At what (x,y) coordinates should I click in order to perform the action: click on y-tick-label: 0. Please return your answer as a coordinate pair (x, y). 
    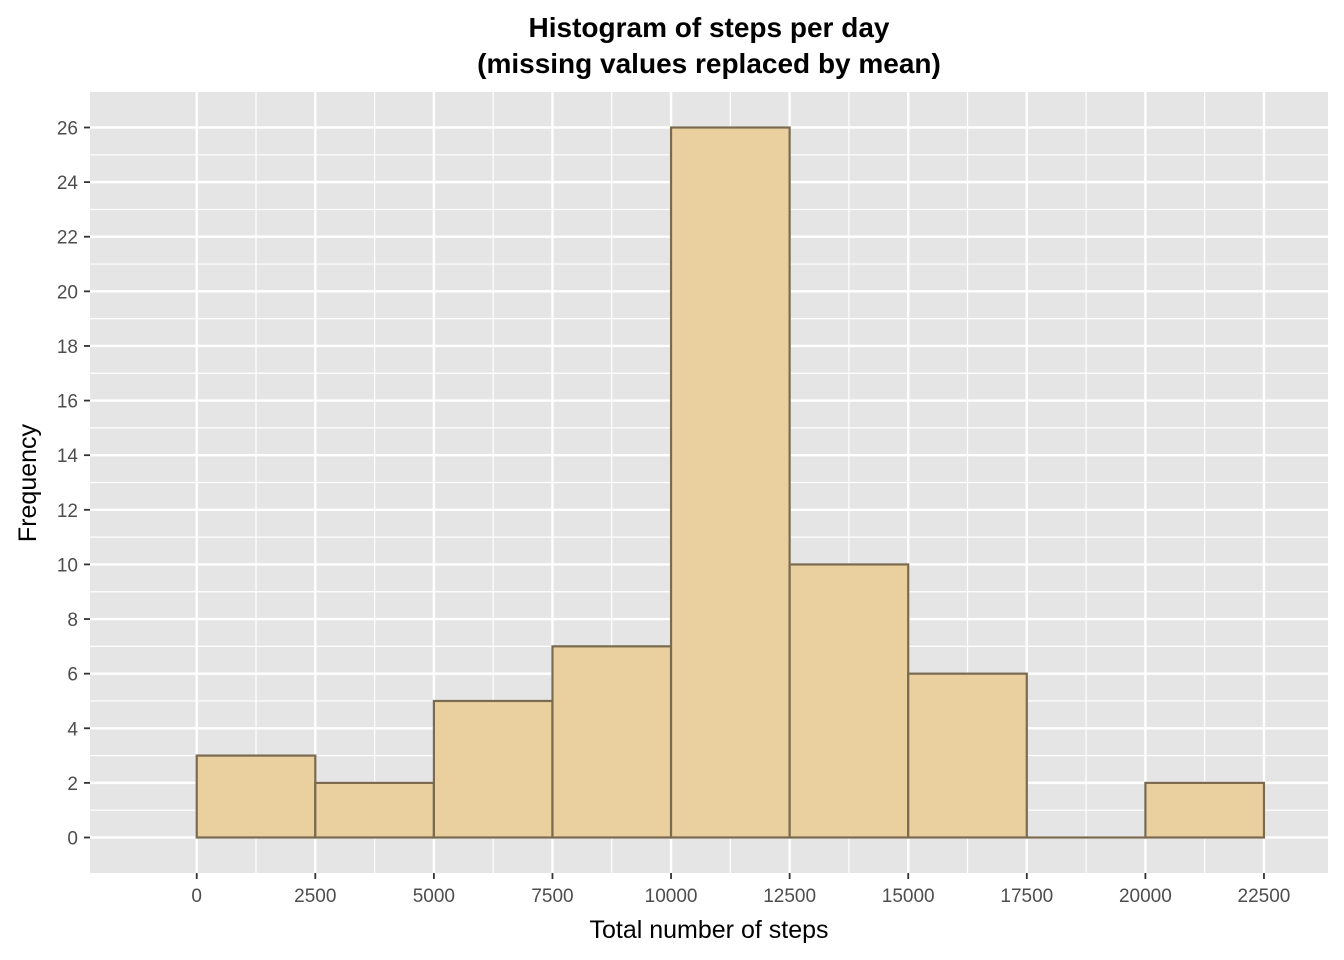
    Looking at the image, I should click on (72, 839).